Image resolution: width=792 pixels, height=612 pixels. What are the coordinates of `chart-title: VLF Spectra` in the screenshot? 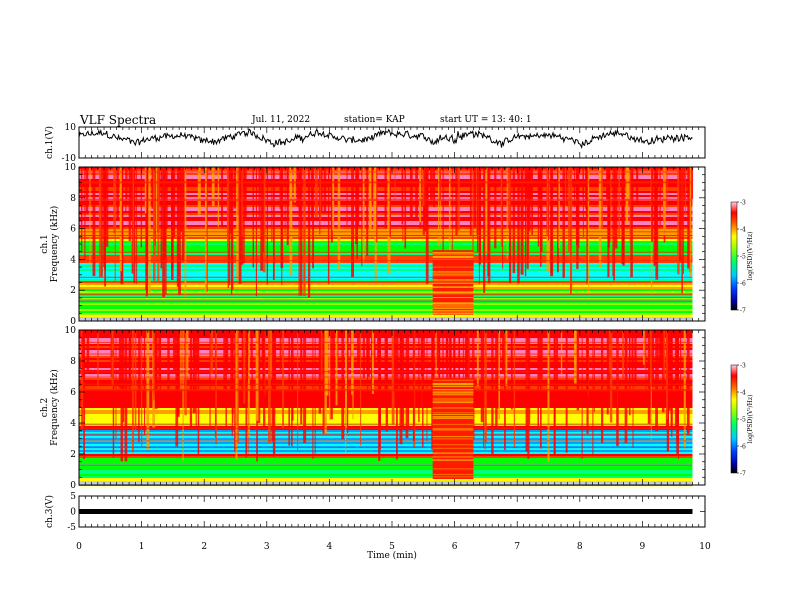 It's located at (118, 120).